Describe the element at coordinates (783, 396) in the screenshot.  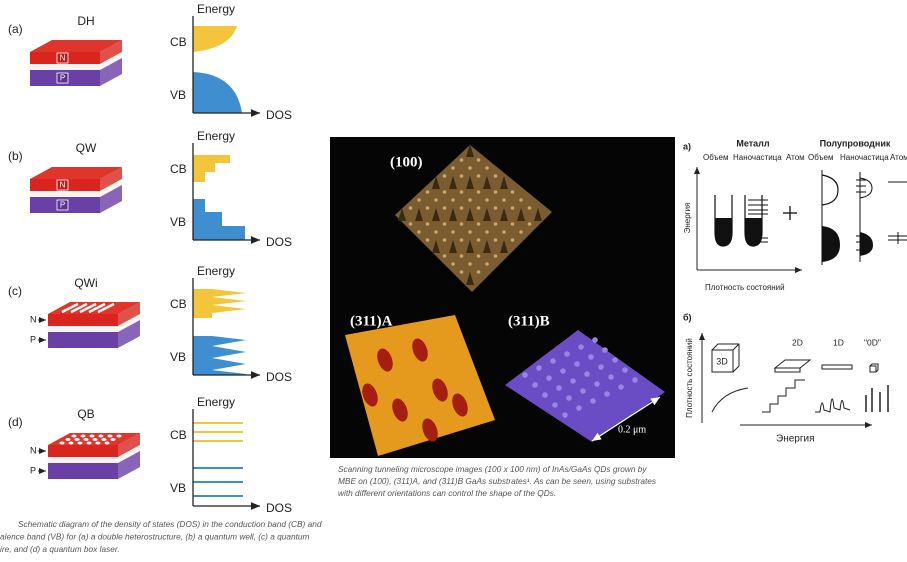
I see `dos-curve` at that location.